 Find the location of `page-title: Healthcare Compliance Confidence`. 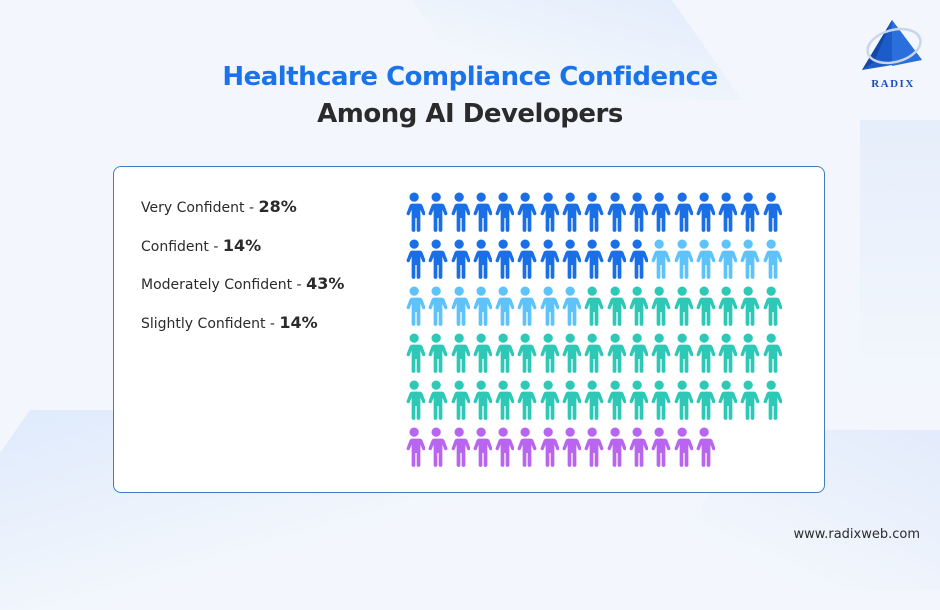

page-title: Healthcare Compliance Confidence is located at coordinates (470, 77).